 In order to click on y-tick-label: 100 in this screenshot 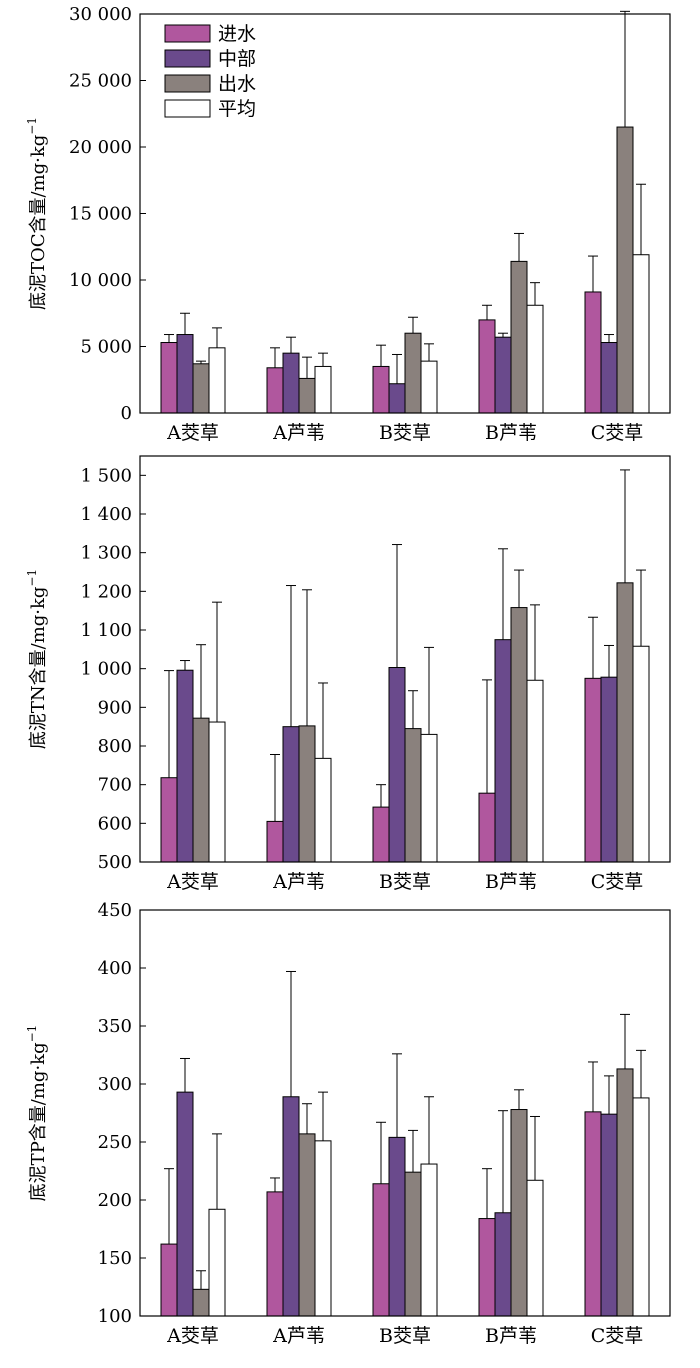, I will do `click(115, 1316)`.